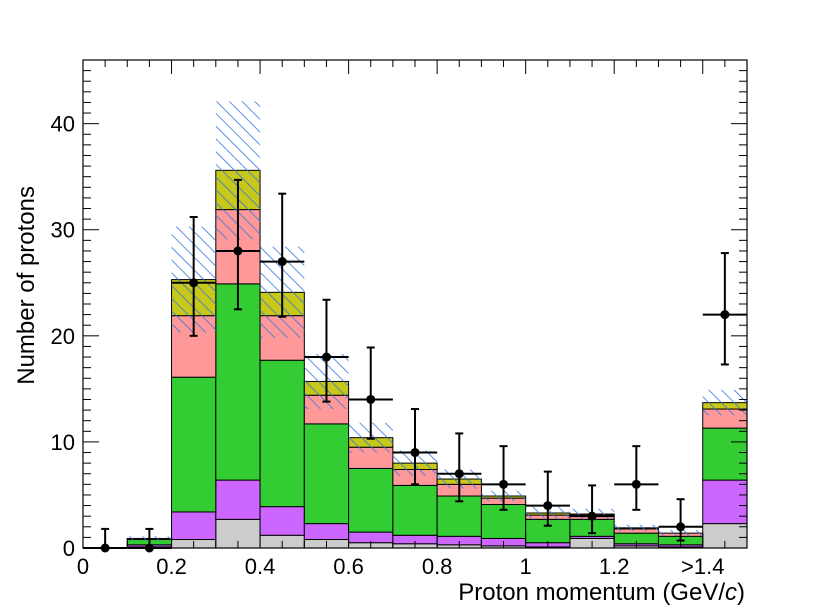  I want to click on stack-bar-s2-b7, so click(415, 510).